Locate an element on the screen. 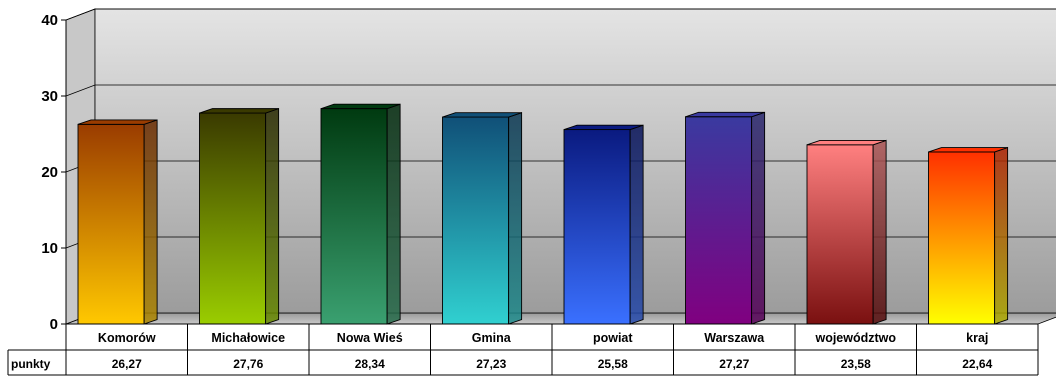 This screenshot has height=376, width=1056. x-category-label: powiat is located at coordinates (613, 338).